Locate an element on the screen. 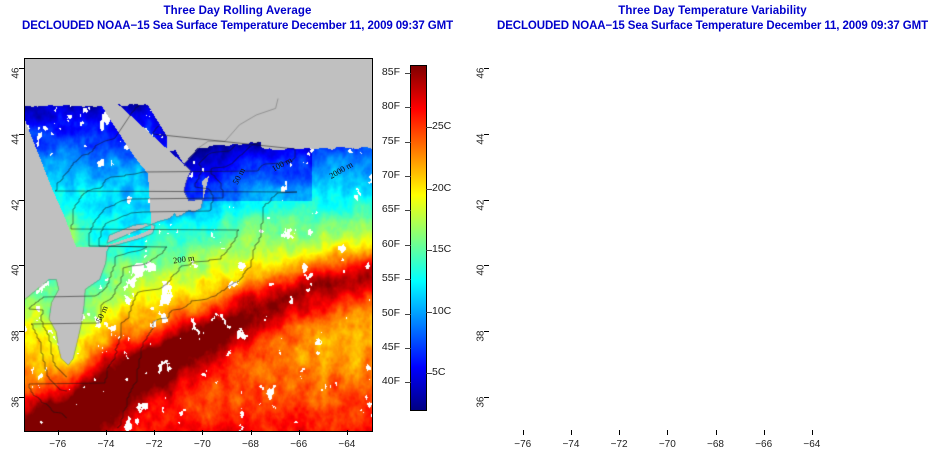  colorbar-label-fahrenheit: 65F is located at coordinates (390, 209).